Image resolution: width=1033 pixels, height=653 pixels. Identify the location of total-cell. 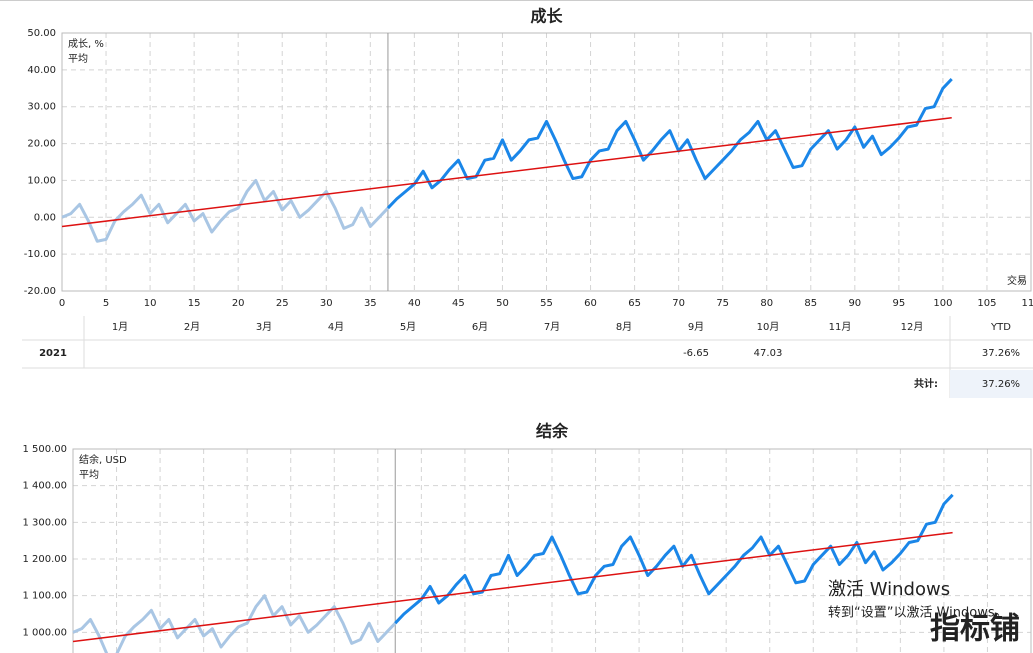
(991, 384).